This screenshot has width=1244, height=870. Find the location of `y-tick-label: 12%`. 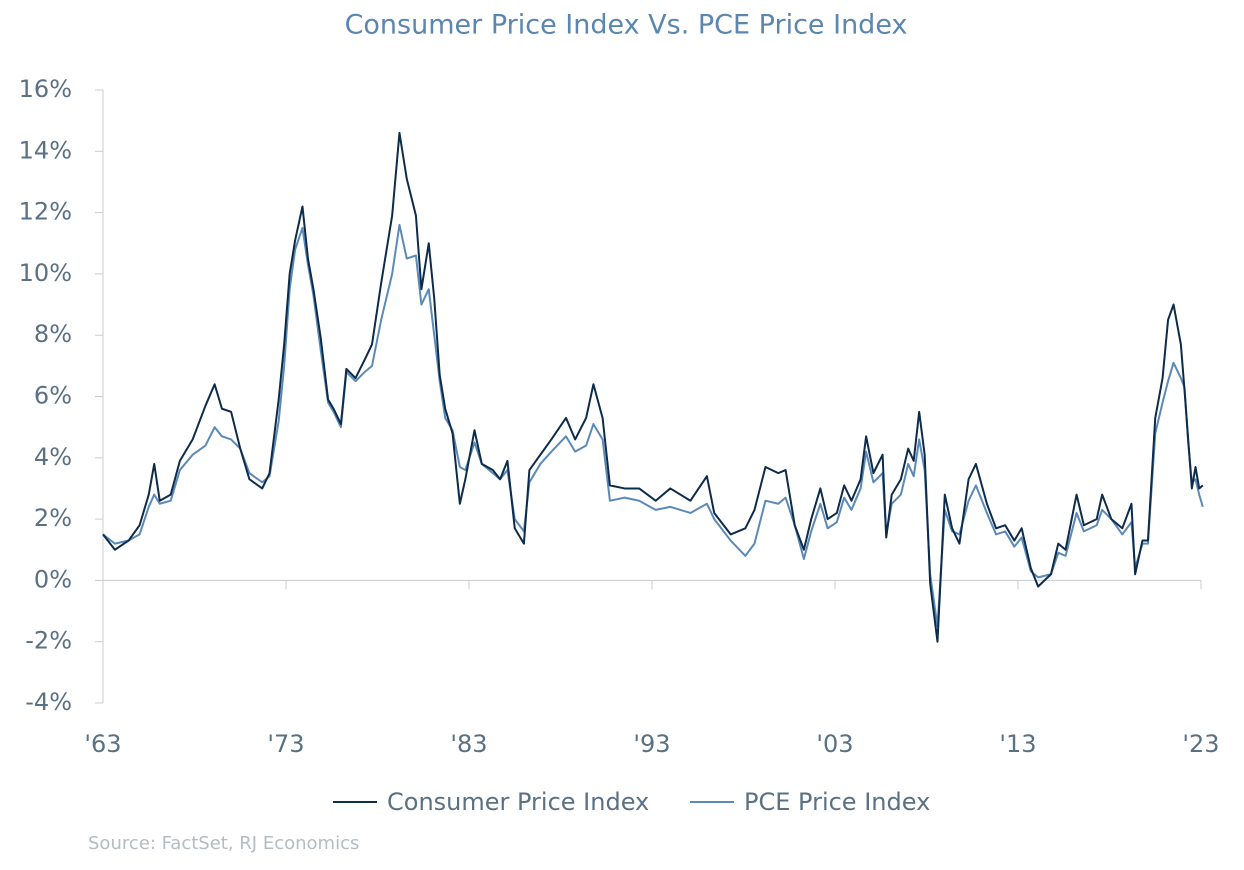

y-tick-label: 12% is located at coordinates (45, 212).